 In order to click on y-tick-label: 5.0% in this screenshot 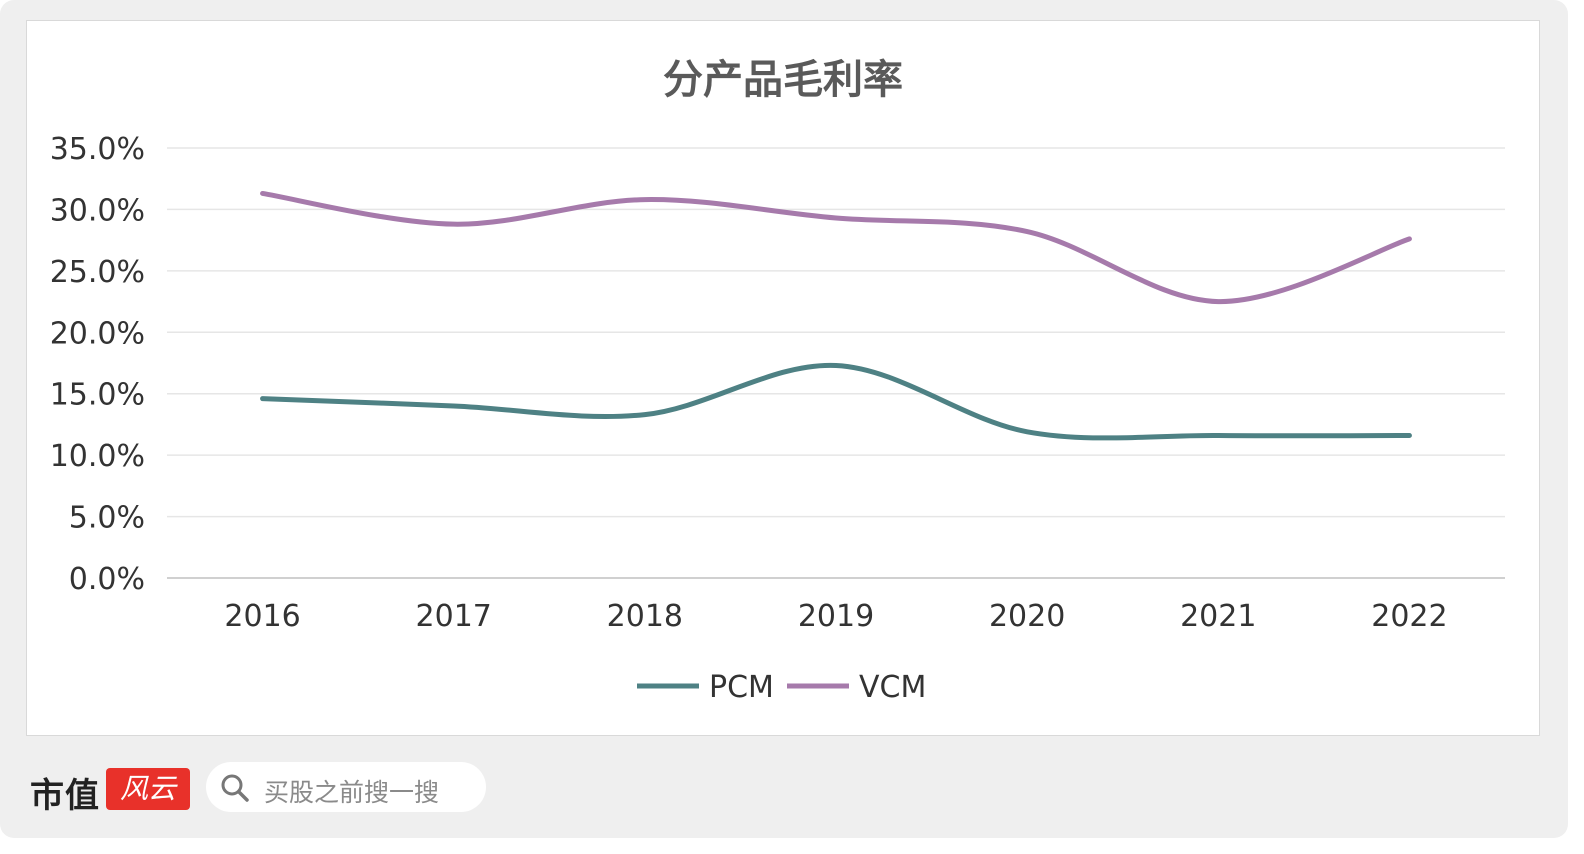, I will do `click(107, 518)`.